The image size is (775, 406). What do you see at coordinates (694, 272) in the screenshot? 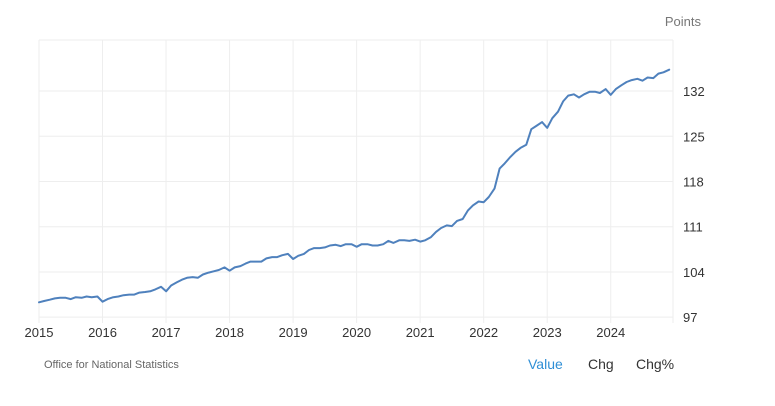
I see `y-tick-label: 104` at bounding box center [694, 272].